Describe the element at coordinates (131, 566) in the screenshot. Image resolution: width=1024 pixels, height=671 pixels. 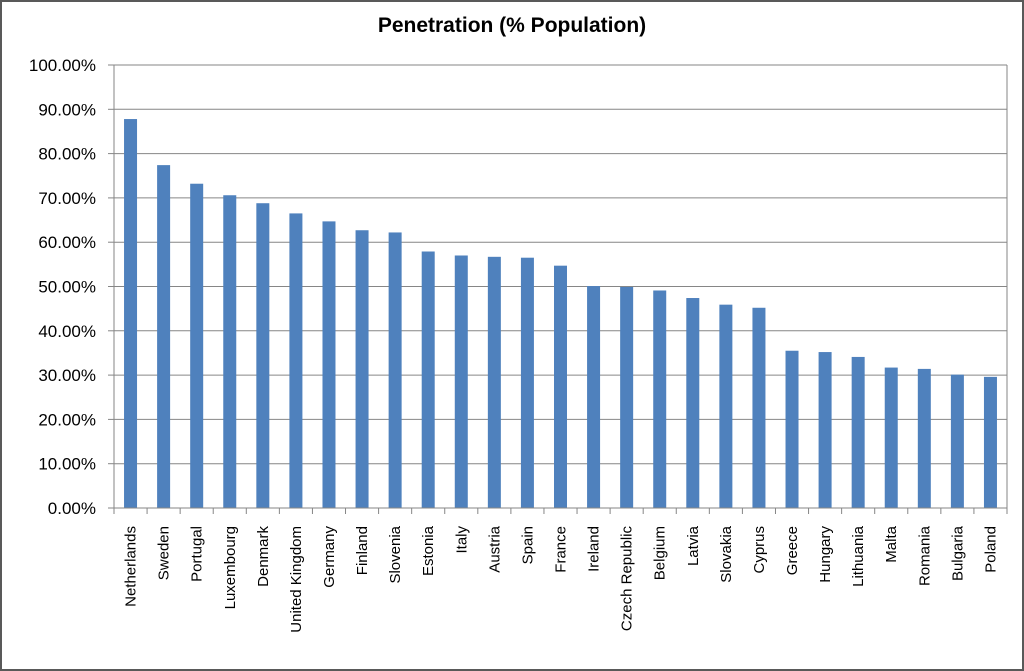
I see `x-category-label: Netherlands` at that location.